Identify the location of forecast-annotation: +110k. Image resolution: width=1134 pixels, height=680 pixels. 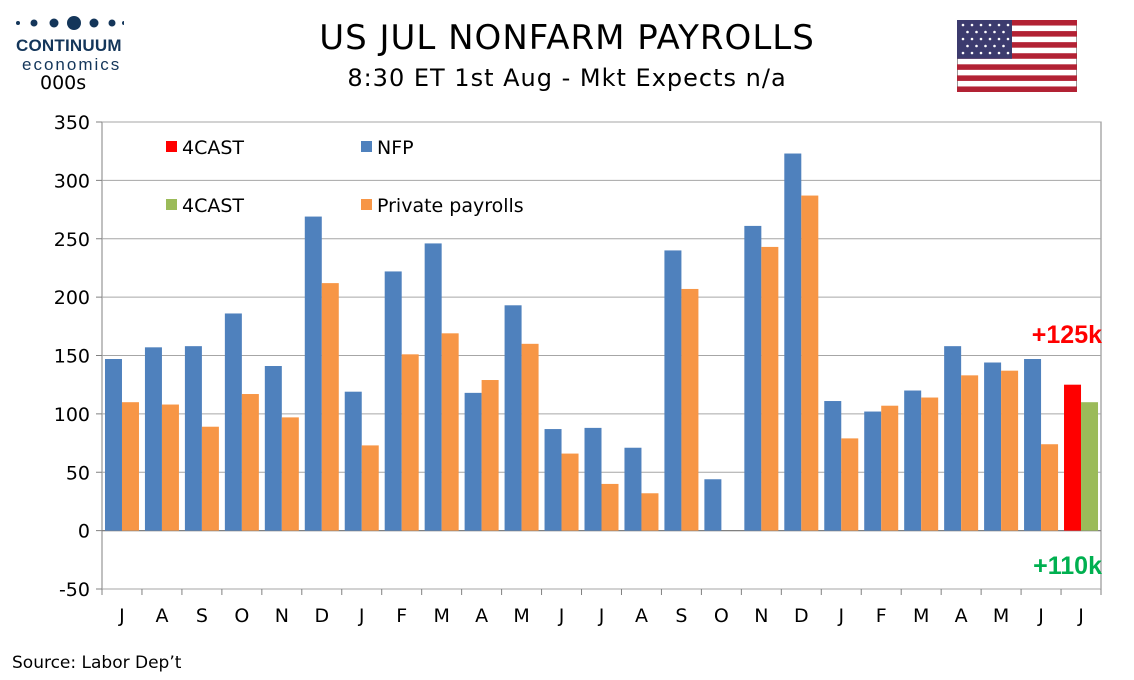
(1067, 566).